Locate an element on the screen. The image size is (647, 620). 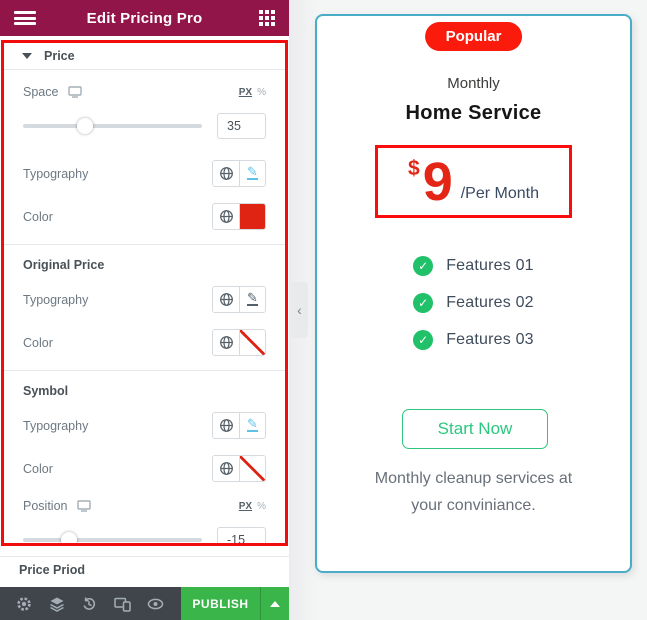
menu-icon is located at coordinates (25, 18).